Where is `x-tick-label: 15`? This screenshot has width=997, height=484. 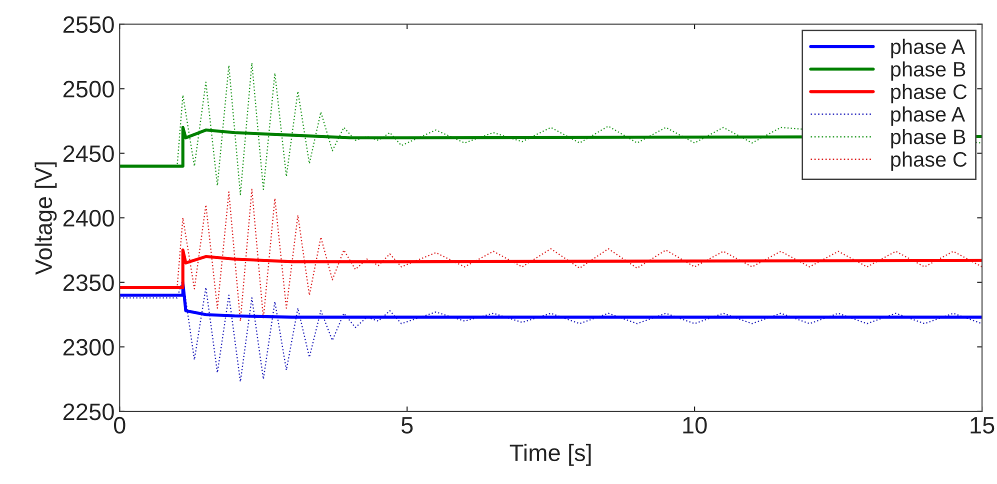
x-tick-label: 15 is located at coordinates (982, 425).